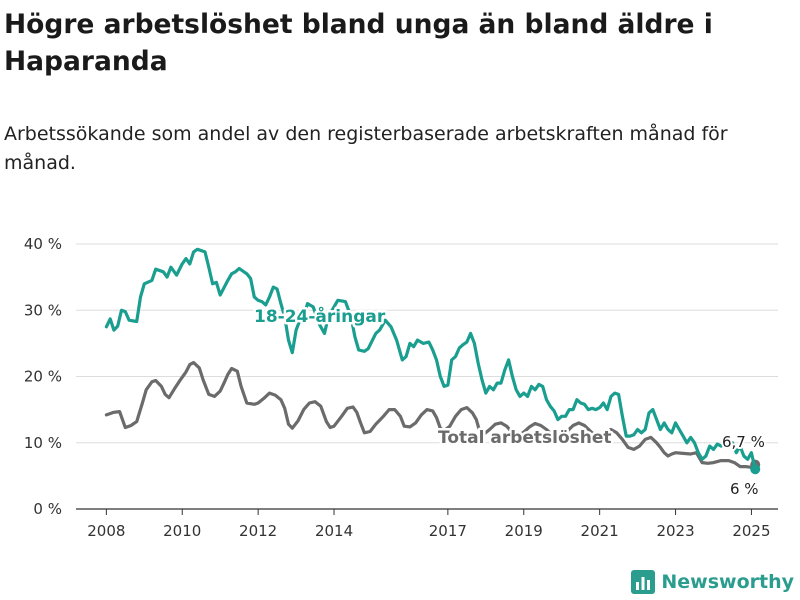  I want to click on x-tick-label: 2025, so click(751, 531).